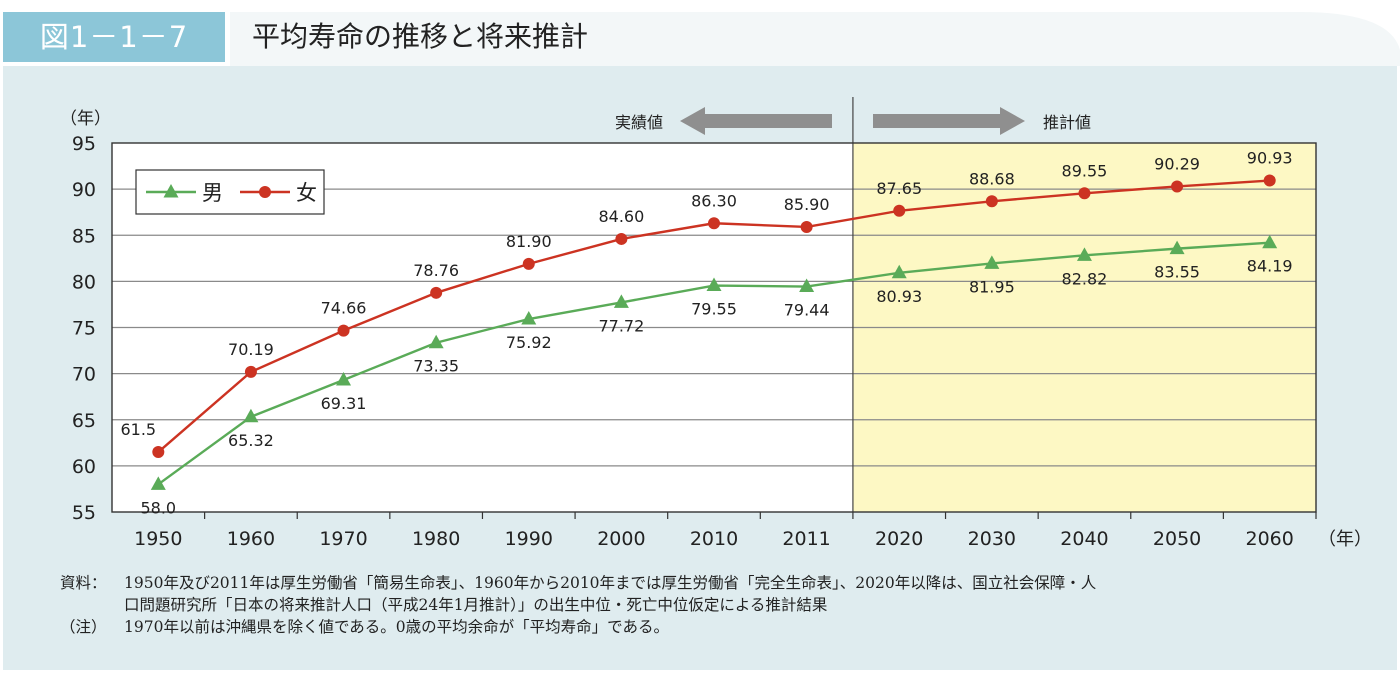 The width and height of the screenshot is (1400, 673). Describe the element at coordinates (807, 204) in the screenshot. I see `data-label-female: 85.90` at that location.